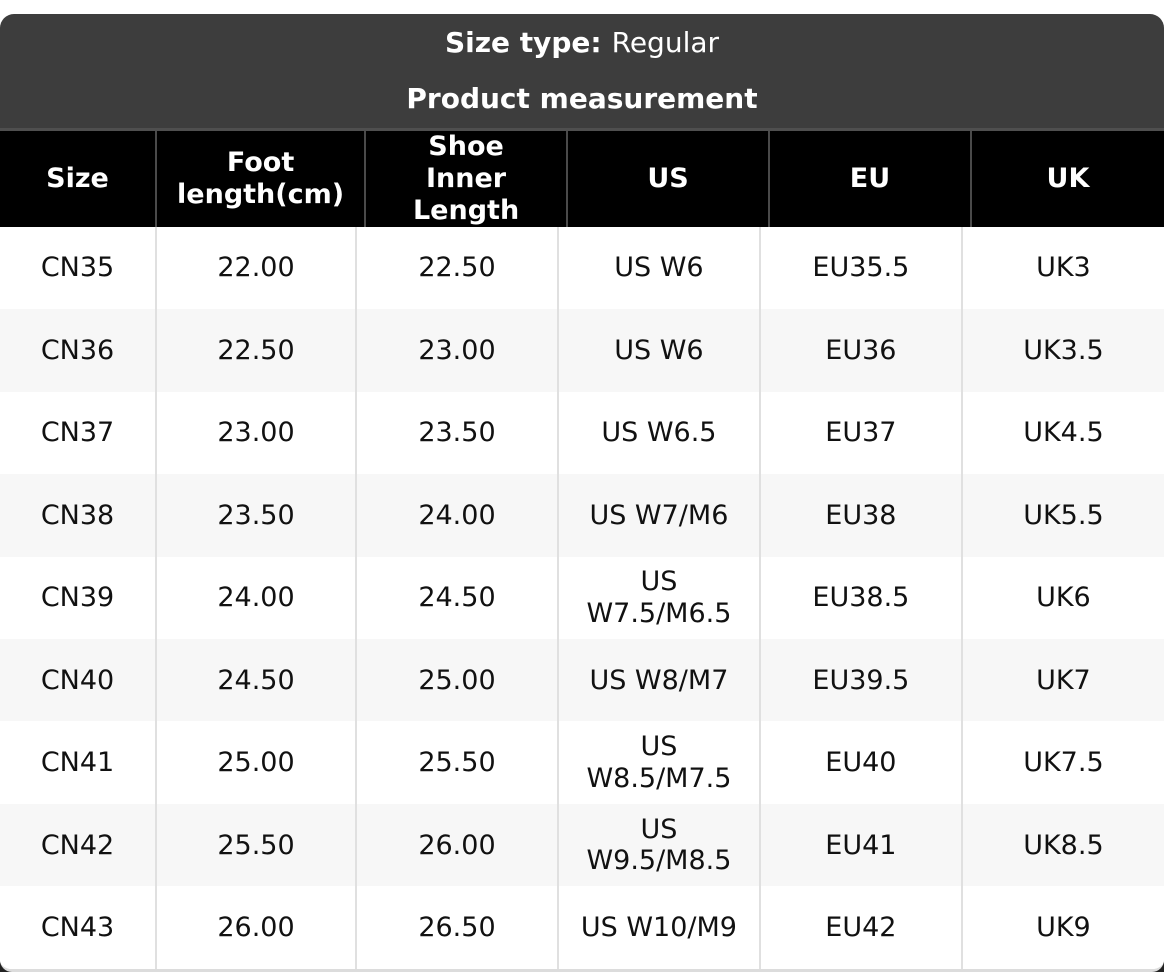  I want to click on table-cell: UK3, so click(1062, 268).